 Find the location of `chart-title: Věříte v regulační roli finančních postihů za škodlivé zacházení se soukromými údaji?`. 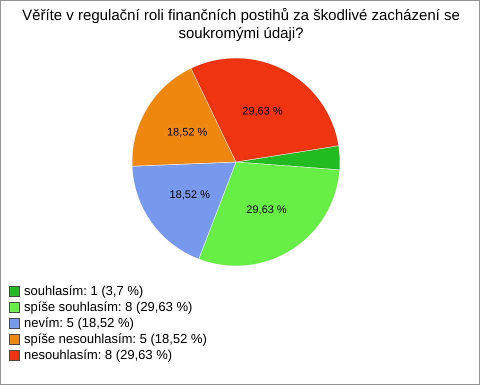

chart-title: Věříte v regulační roli finančních postihů za škodlivé zacházení se soukromými údaji? is located at coordinates (241, 25).